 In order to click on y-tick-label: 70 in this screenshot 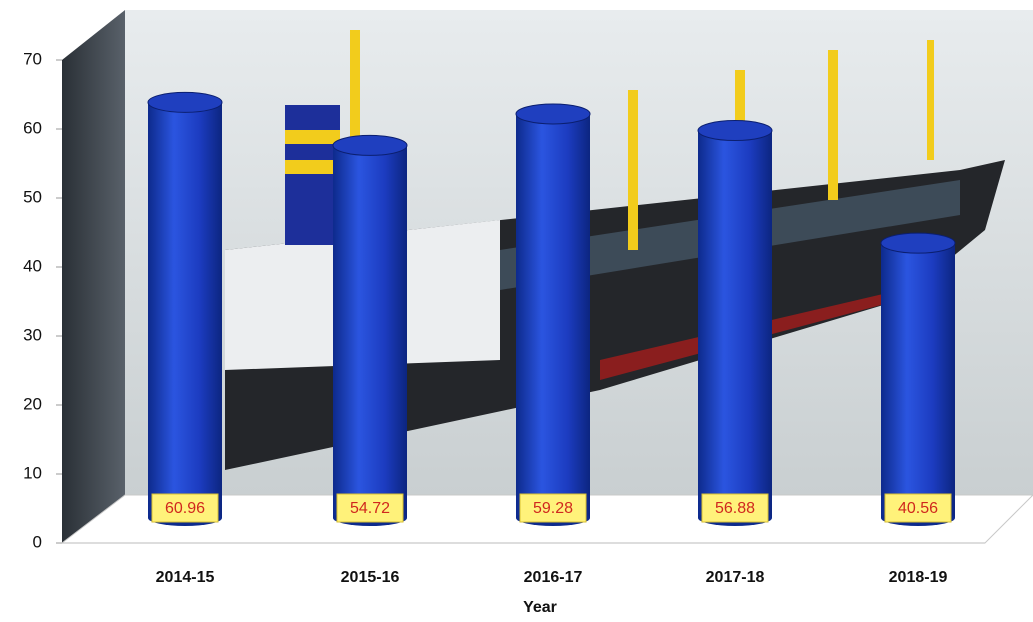, I will do `click(32, 58)`.